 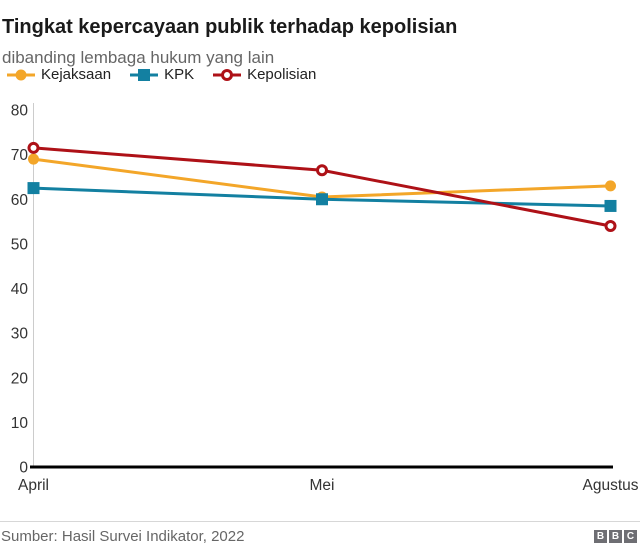 What do you see at coordinates (76, 74) in the screenshot?
I see `legend-label-kejaksaan: Kejaksaan` at bounding box center [76, 74].